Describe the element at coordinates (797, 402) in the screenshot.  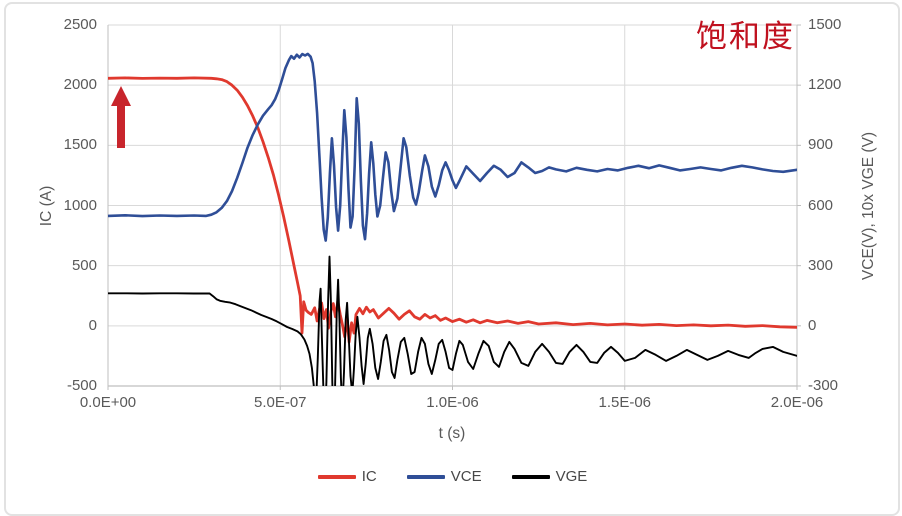
I see `x-tick-label: 2.0E-06` at that location.